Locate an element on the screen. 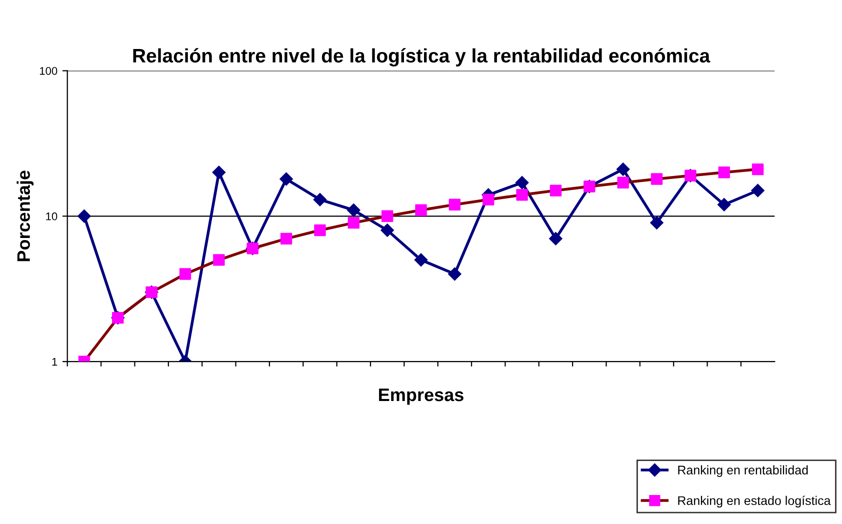 This screenshot has height=524, width=842. legend-label: Ranking en estado logística is located at coordinates (754, 502).